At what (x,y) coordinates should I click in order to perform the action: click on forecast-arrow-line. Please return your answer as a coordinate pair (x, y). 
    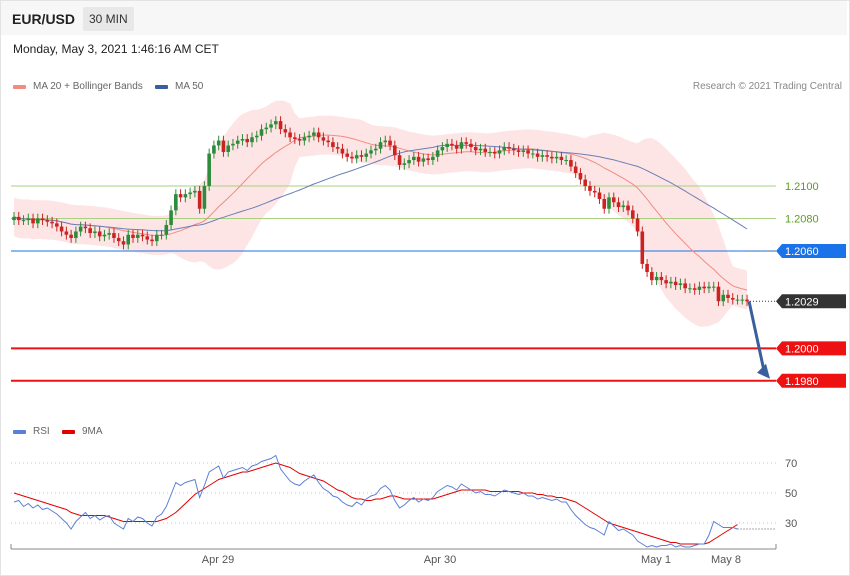
    Looking at the image, I should click on (756, 336).